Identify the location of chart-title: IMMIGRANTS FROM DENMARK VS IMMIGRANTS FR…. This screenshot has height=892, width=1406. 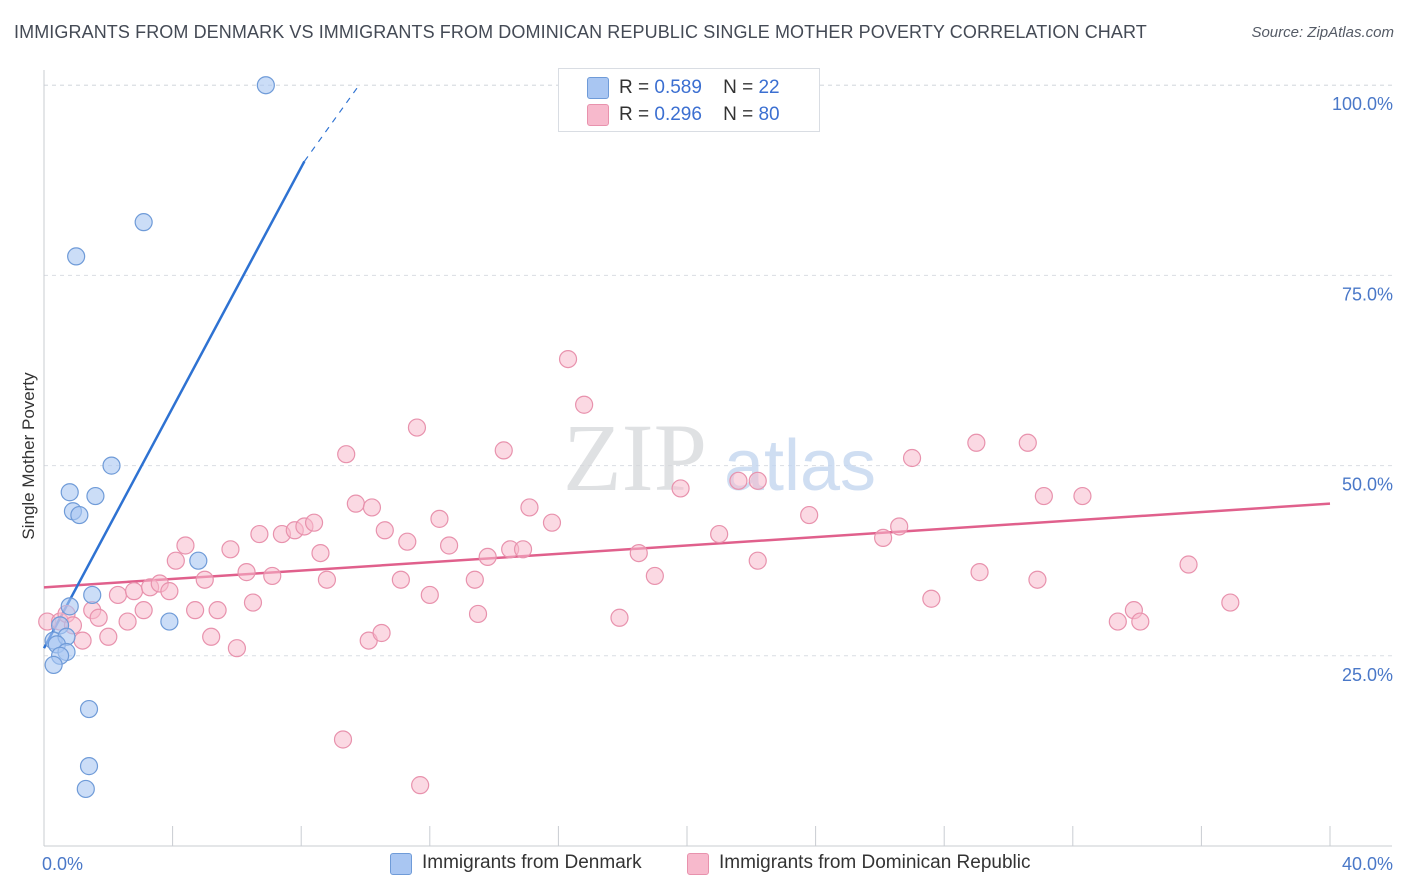
(580, 32).